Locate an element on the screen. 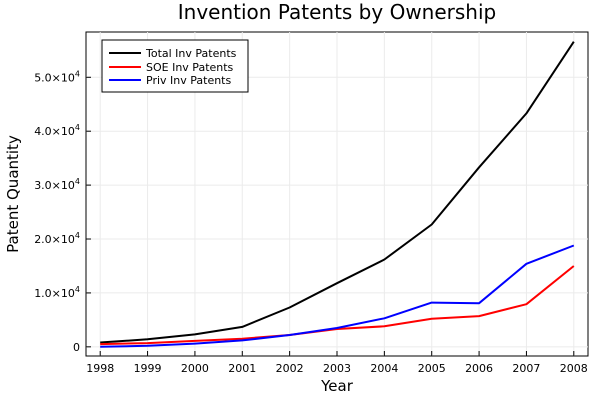  y-tick-label: 2.0×10⁴ is located at coordinates (57, 238).